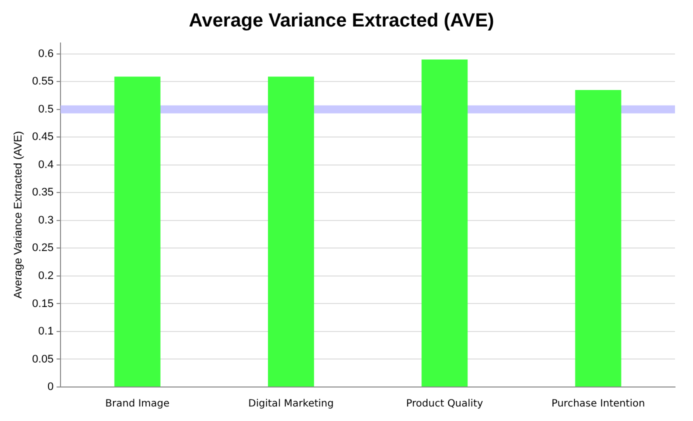  Describe the element at coordinates (46, 276) in the screenshot. I see `y-tick-label: 0.2` at that location.